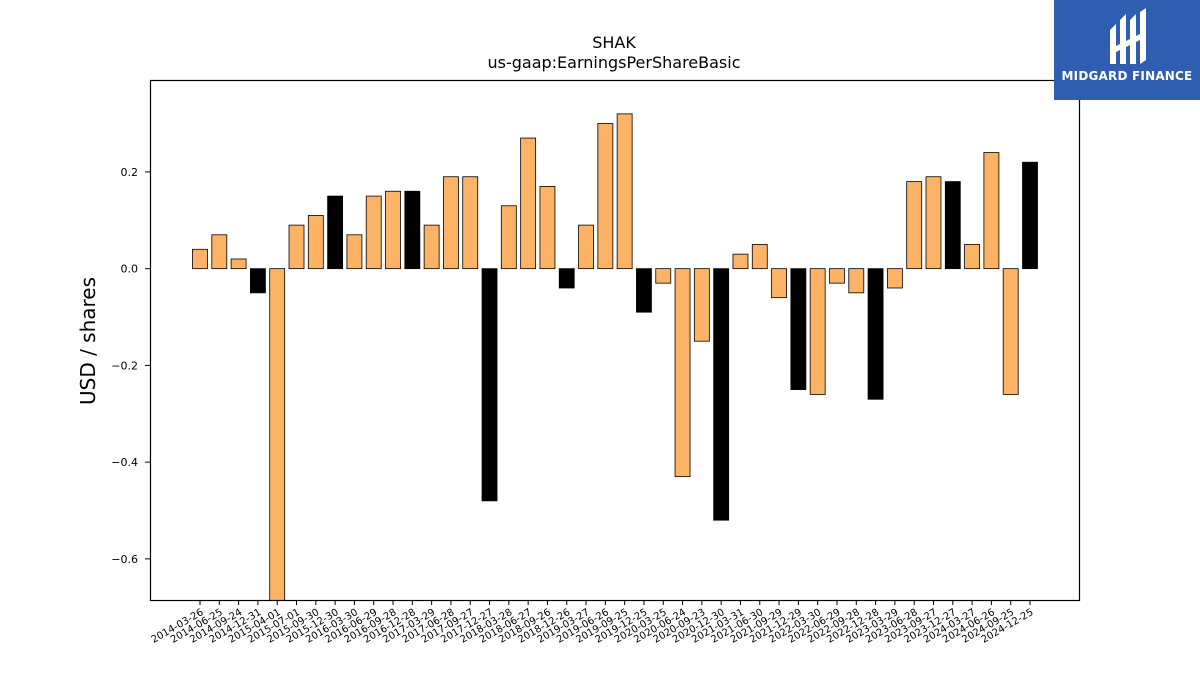  Describe the element at coordinates (1127, 76) in the screenshot. I see `brand-name: MIDGARD FINANCE` at that location.